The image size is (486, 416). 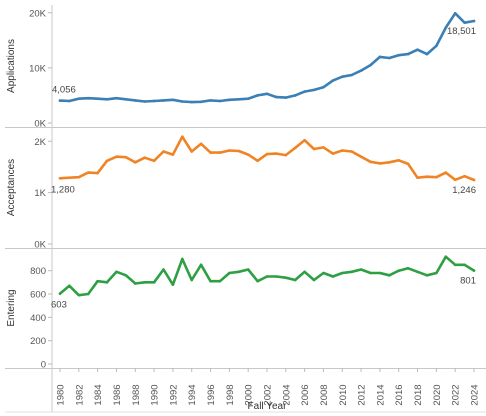 I want to click on data-point-entering-2019, so click(x=427, y=275).